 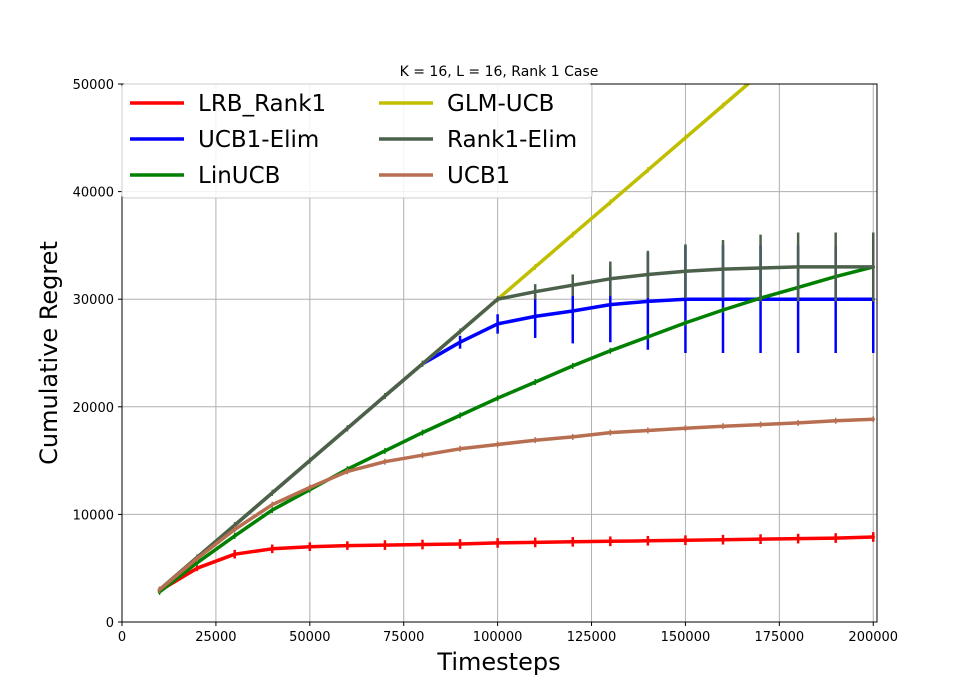 What do you see at coordinates (499, 72) in the screenshot?
I see `chart-title: K = 16, L = 16, Rank 1 Case` at bounding box center [499, 72].